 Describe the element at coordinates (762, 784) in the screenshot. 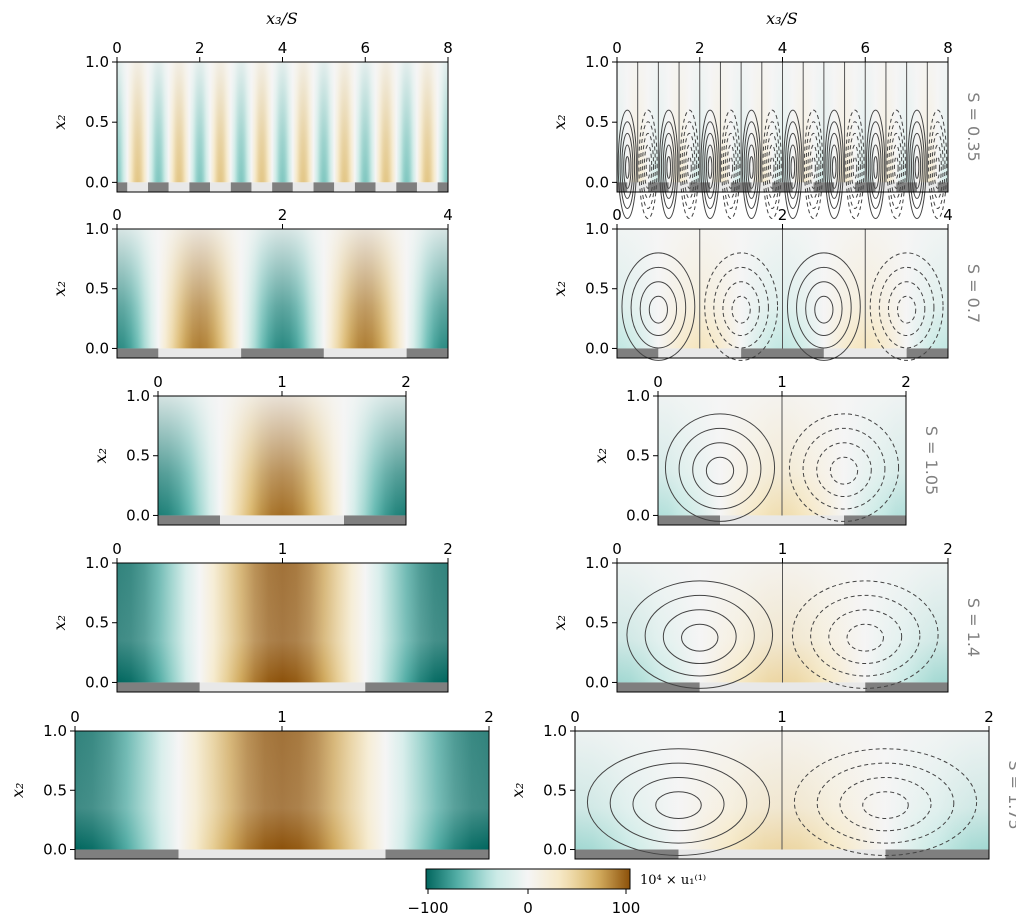

I see `panel-right-5: 0.0 0.5 1.0 x₂ 0 1 2 S = 1.75` at that location.